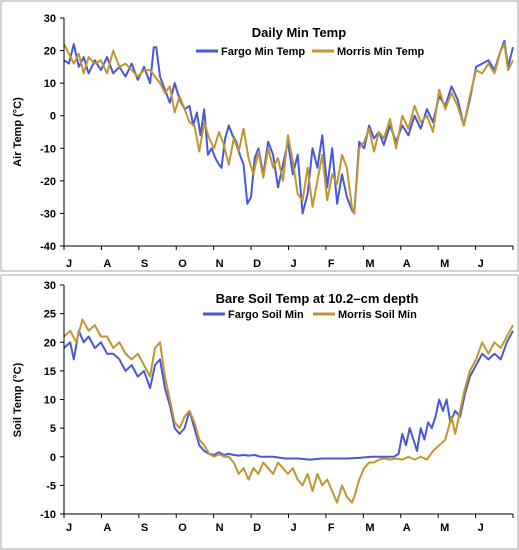  I want to click on air-y-axis-title: Air Temp (°C), so click(18, 132).